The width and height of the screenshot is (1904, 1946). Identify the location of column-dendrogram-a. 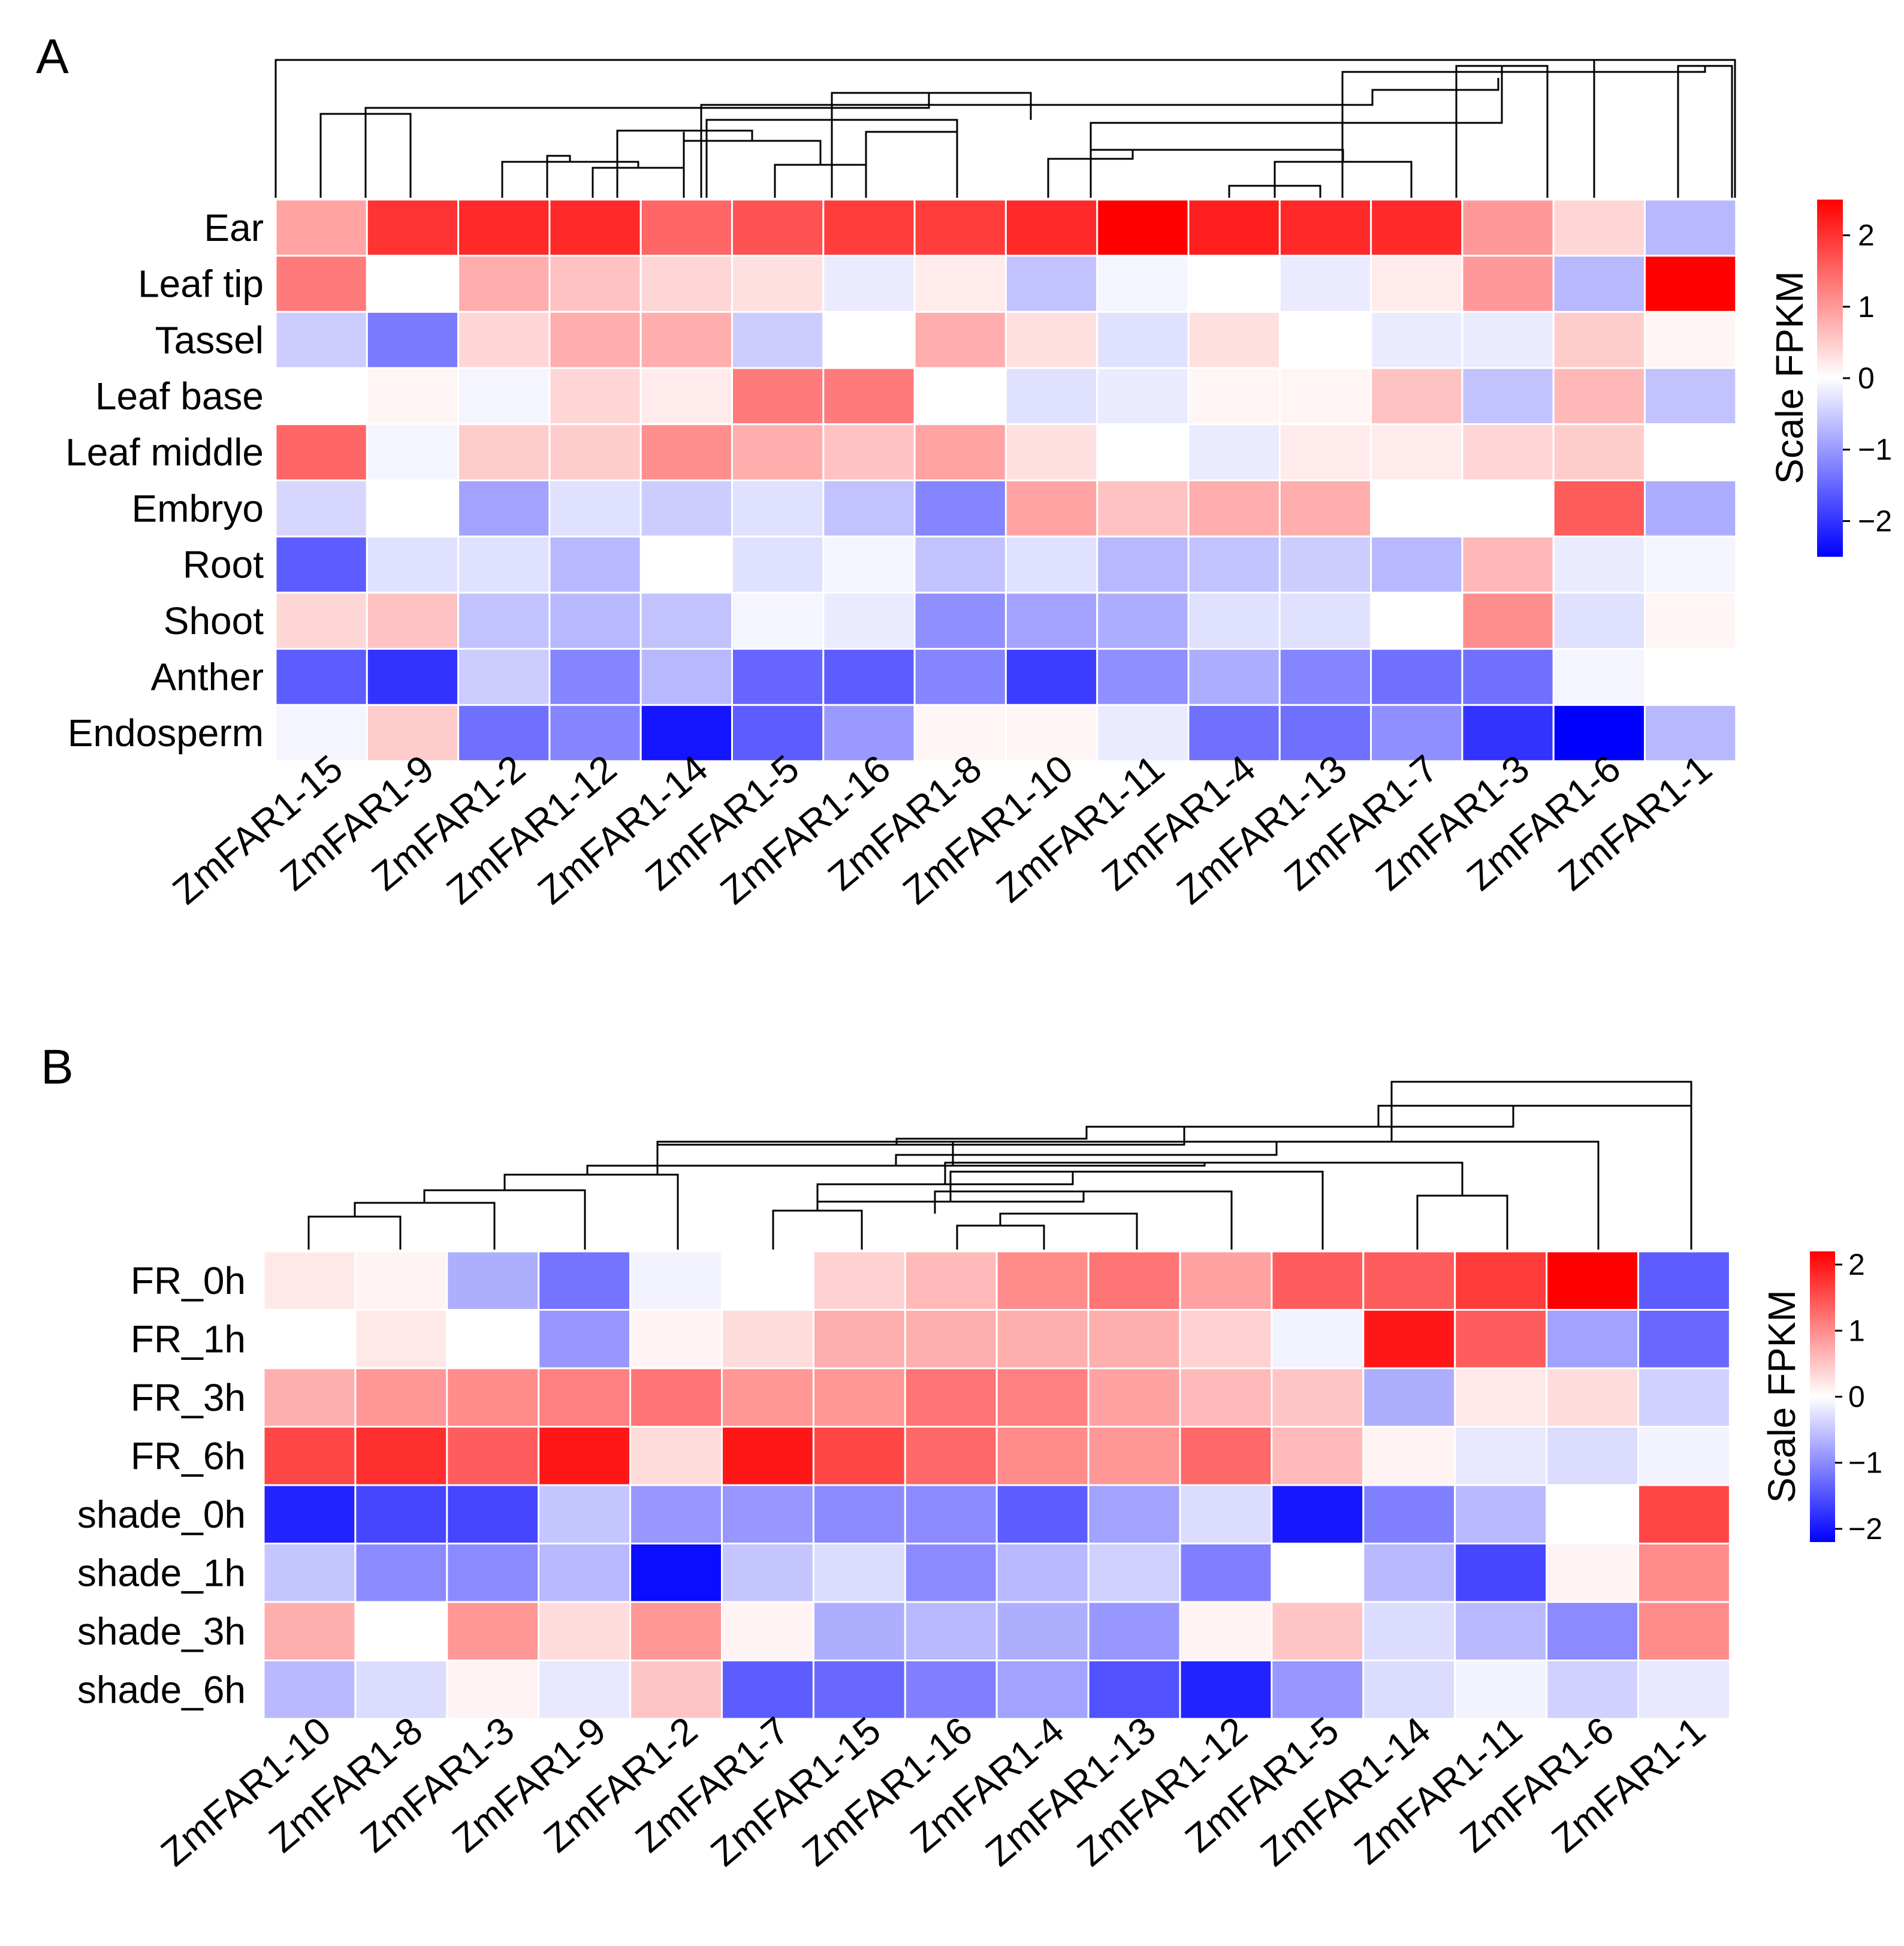
(1005, 128).